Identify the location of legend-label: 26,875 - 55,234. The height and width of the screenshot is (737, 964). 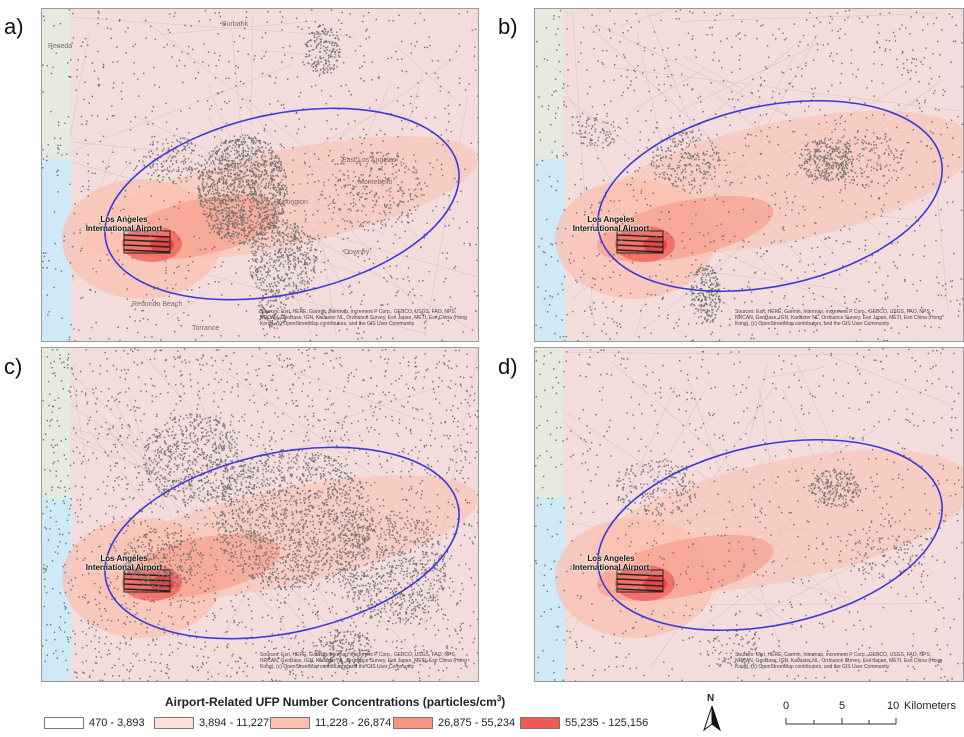
(477, 723).